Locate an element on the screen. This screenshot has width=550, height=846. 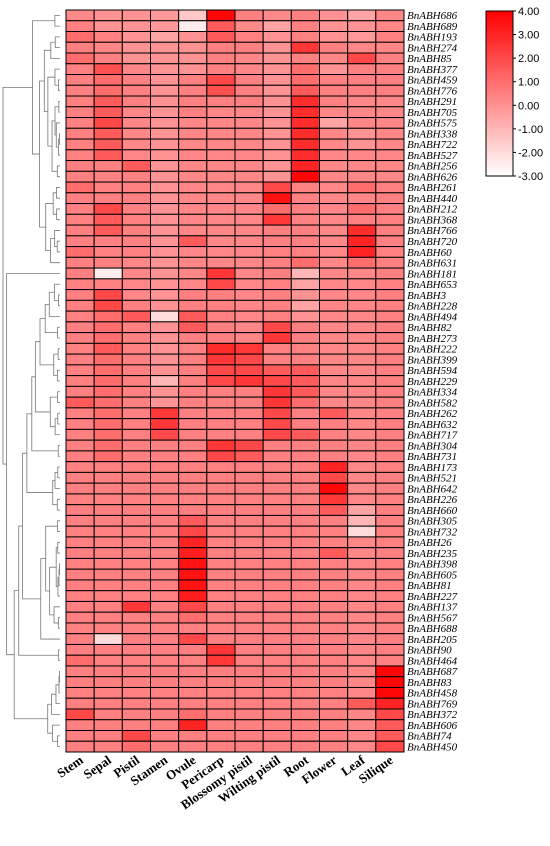
row-label: BnABH226 is located at coordinates (432, 500).